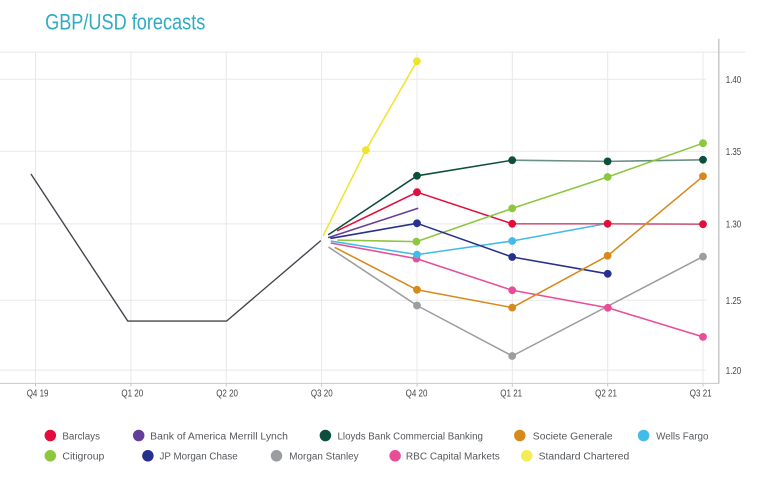  I want to click on svg-text: Morgan Stanley, so click(323, 457).